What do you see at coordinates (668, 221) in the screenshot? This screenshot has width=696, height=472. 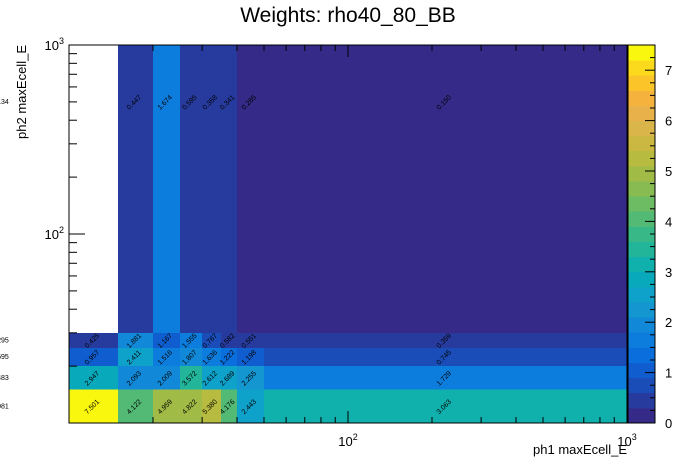 I see `palette-tick-label: 4` at bounding box center [668, 221].